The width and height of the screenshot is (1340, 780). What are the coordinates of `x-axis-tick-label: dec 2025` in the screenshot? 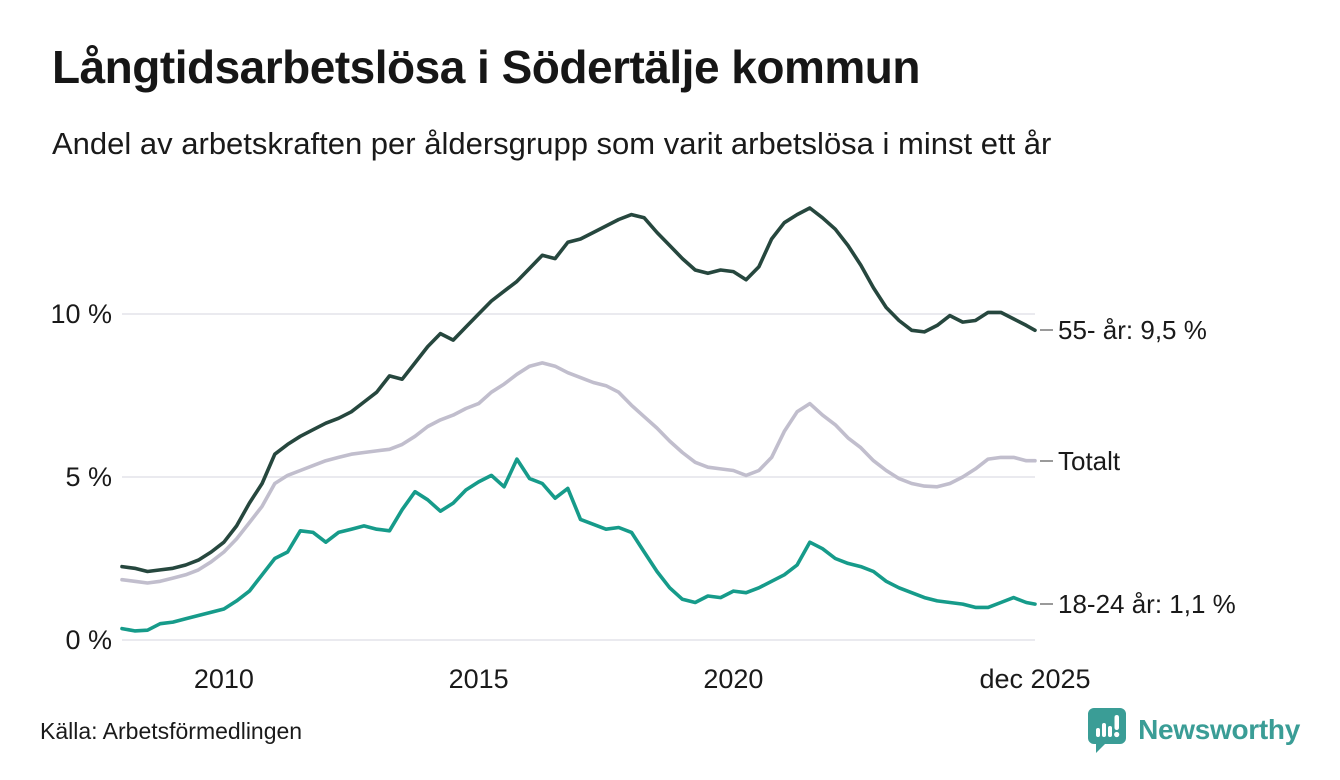 It's located at (1034, 679).